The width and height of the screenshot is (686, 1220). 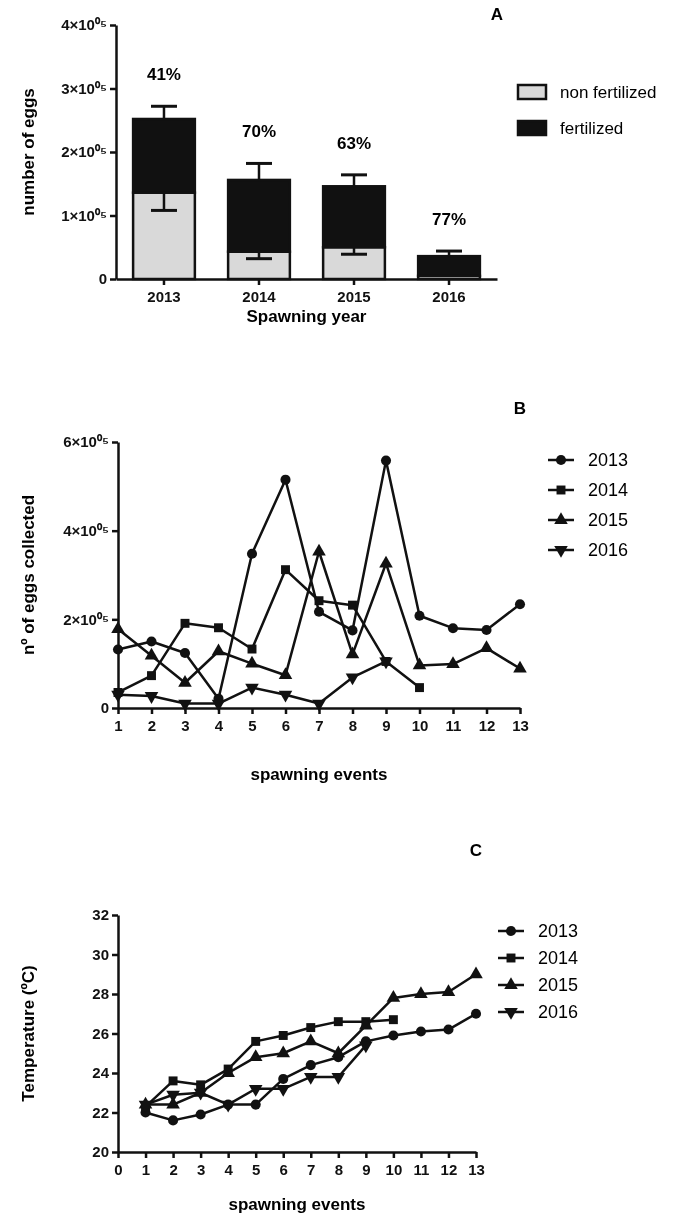 I want to click on annotation: 41%, so click(x=163, y=75).